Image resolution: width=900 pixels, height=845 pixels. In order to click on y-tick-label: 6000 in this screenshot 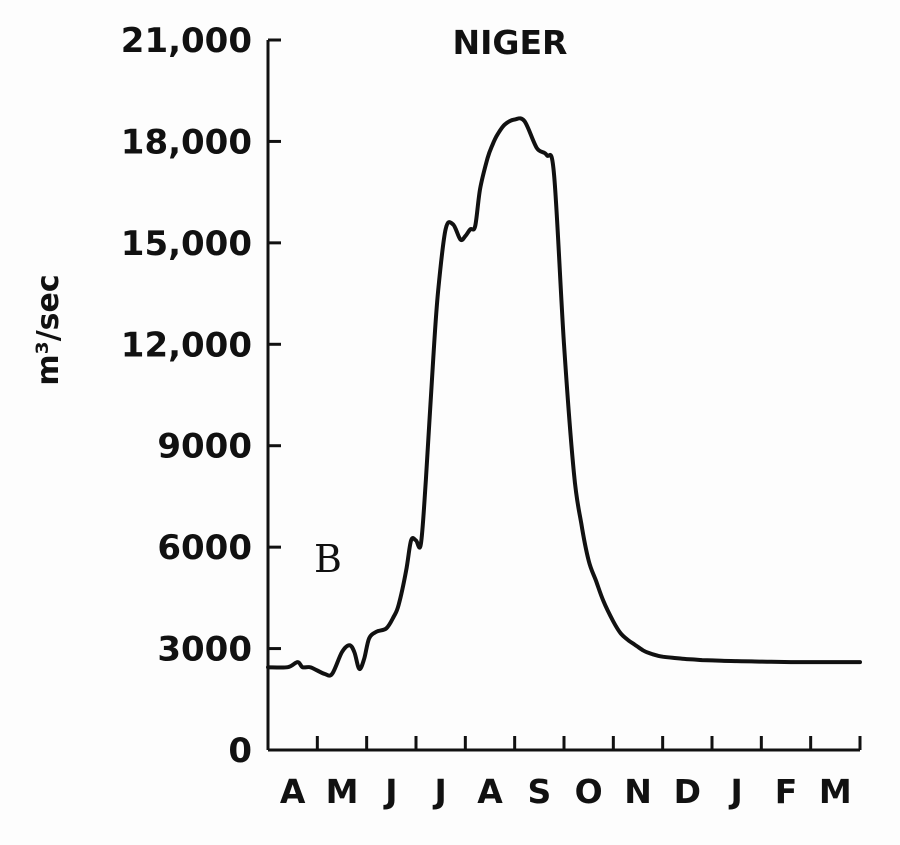, I will do `click(204, 548)`.